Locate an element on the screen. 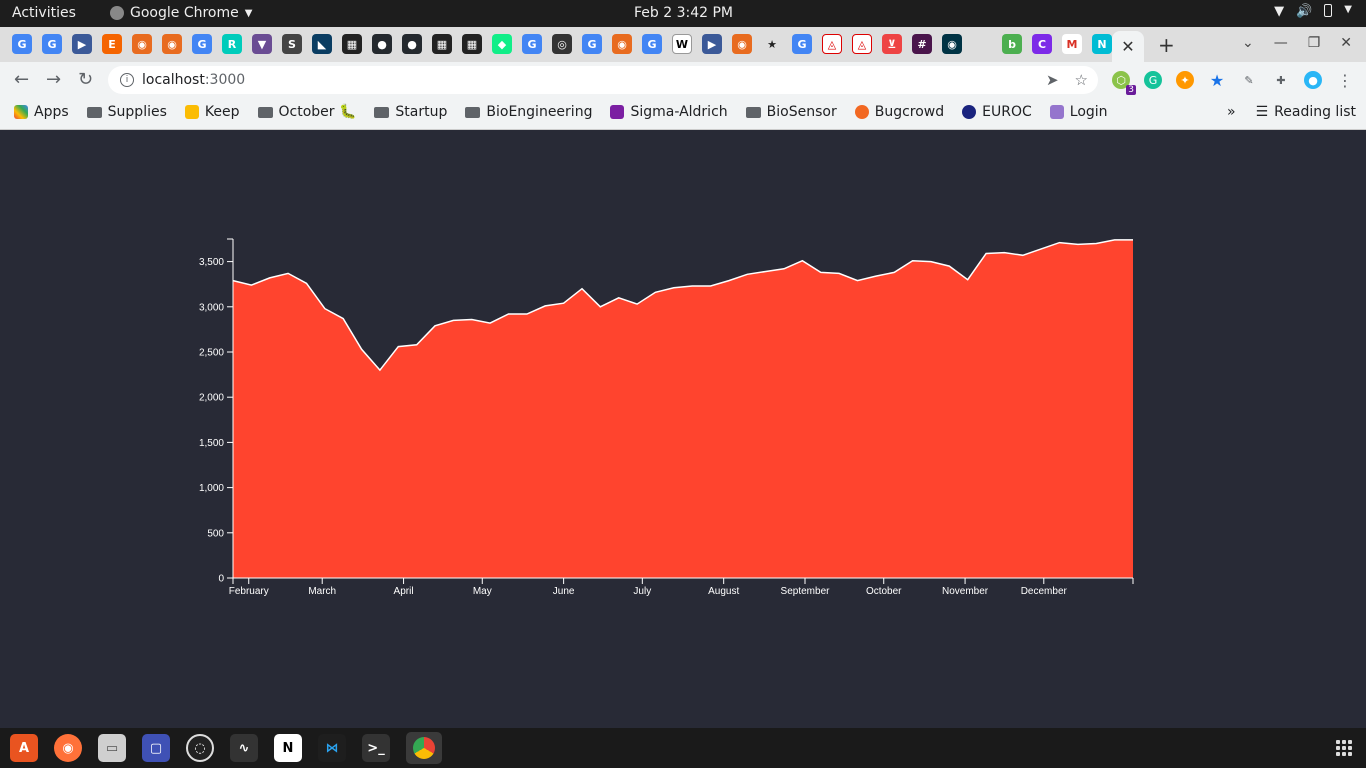  reading-list-button: ☰ Reading list is located at coordinates (1305, 112).